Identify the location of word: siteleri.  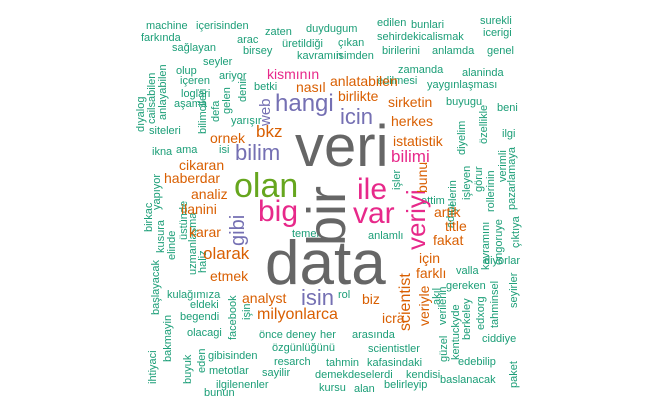
(165, 131).